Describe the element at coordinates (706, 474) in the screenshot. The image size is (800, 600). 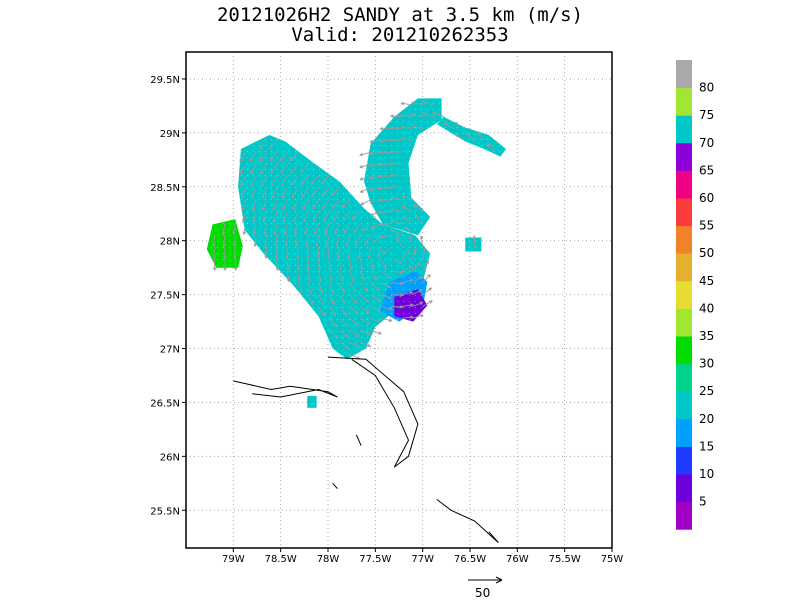
I see `colorbar-label-1: 10` at that location.